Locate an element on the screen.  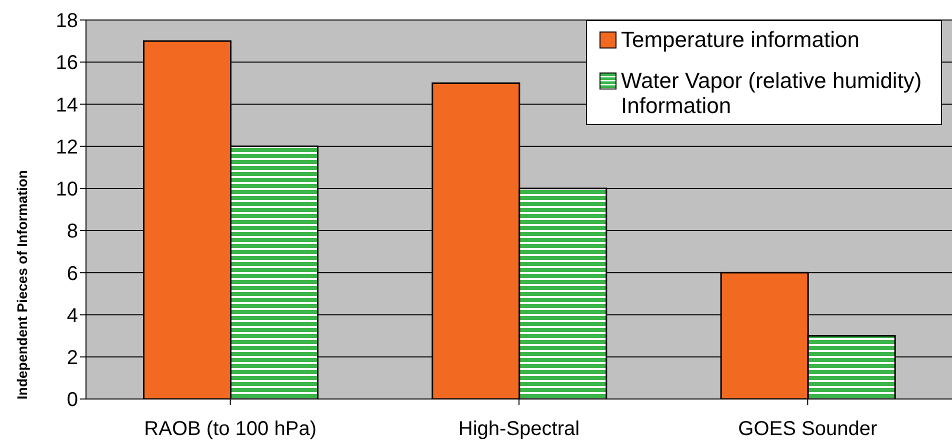
legend-label: Temperature information is located at coordinates (740, 39).